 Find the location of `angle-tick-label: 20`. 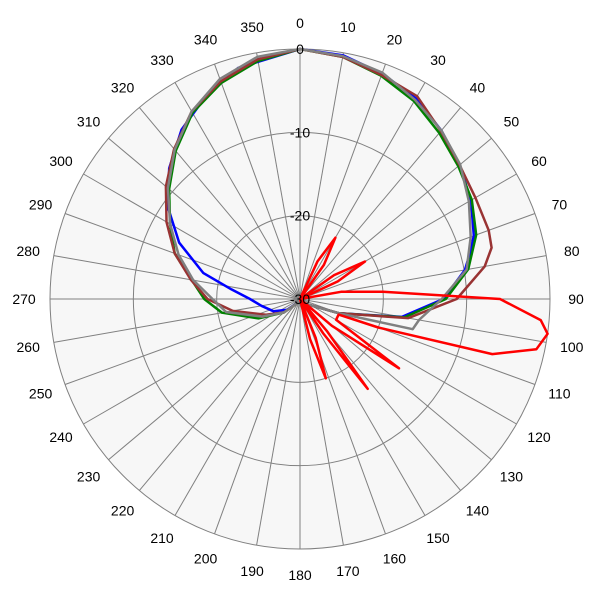

angle-tick-label: 20 is located at coordinates (395, 40).